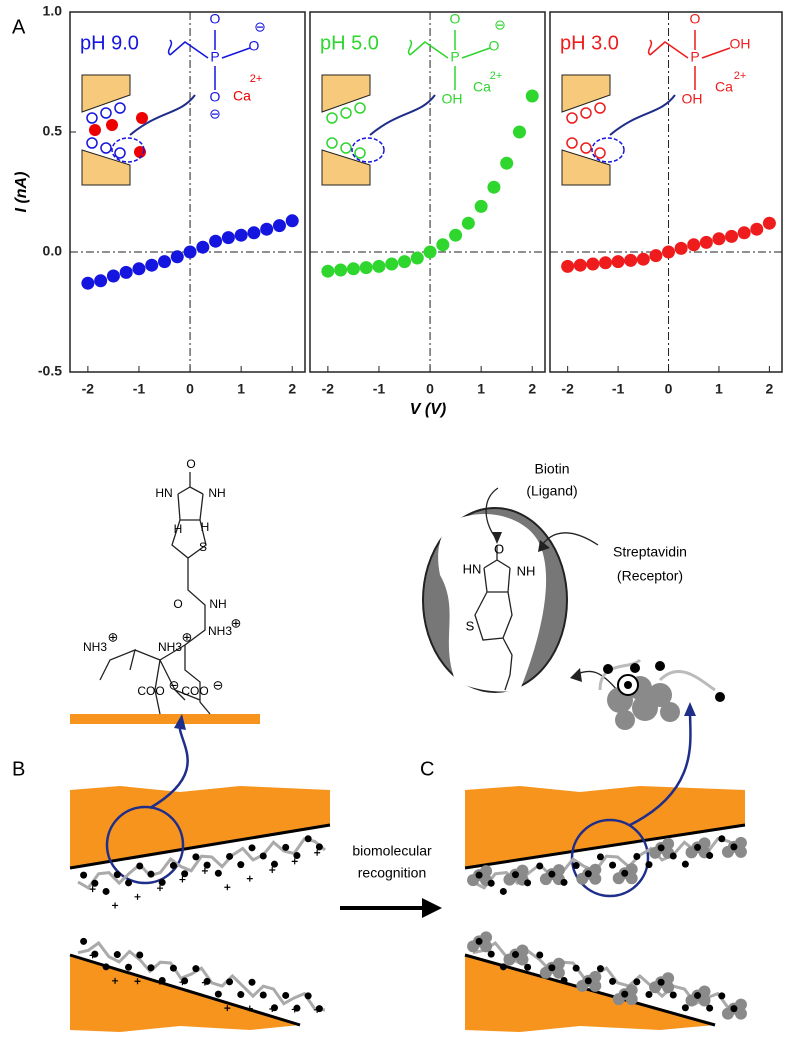 Image resolution: width=785 pixels, height=1055 pixels. What do you see at coordinates (139, 389) in the screenshot?
I see `x-tick-label: -1` at bounding box center [139, 389].